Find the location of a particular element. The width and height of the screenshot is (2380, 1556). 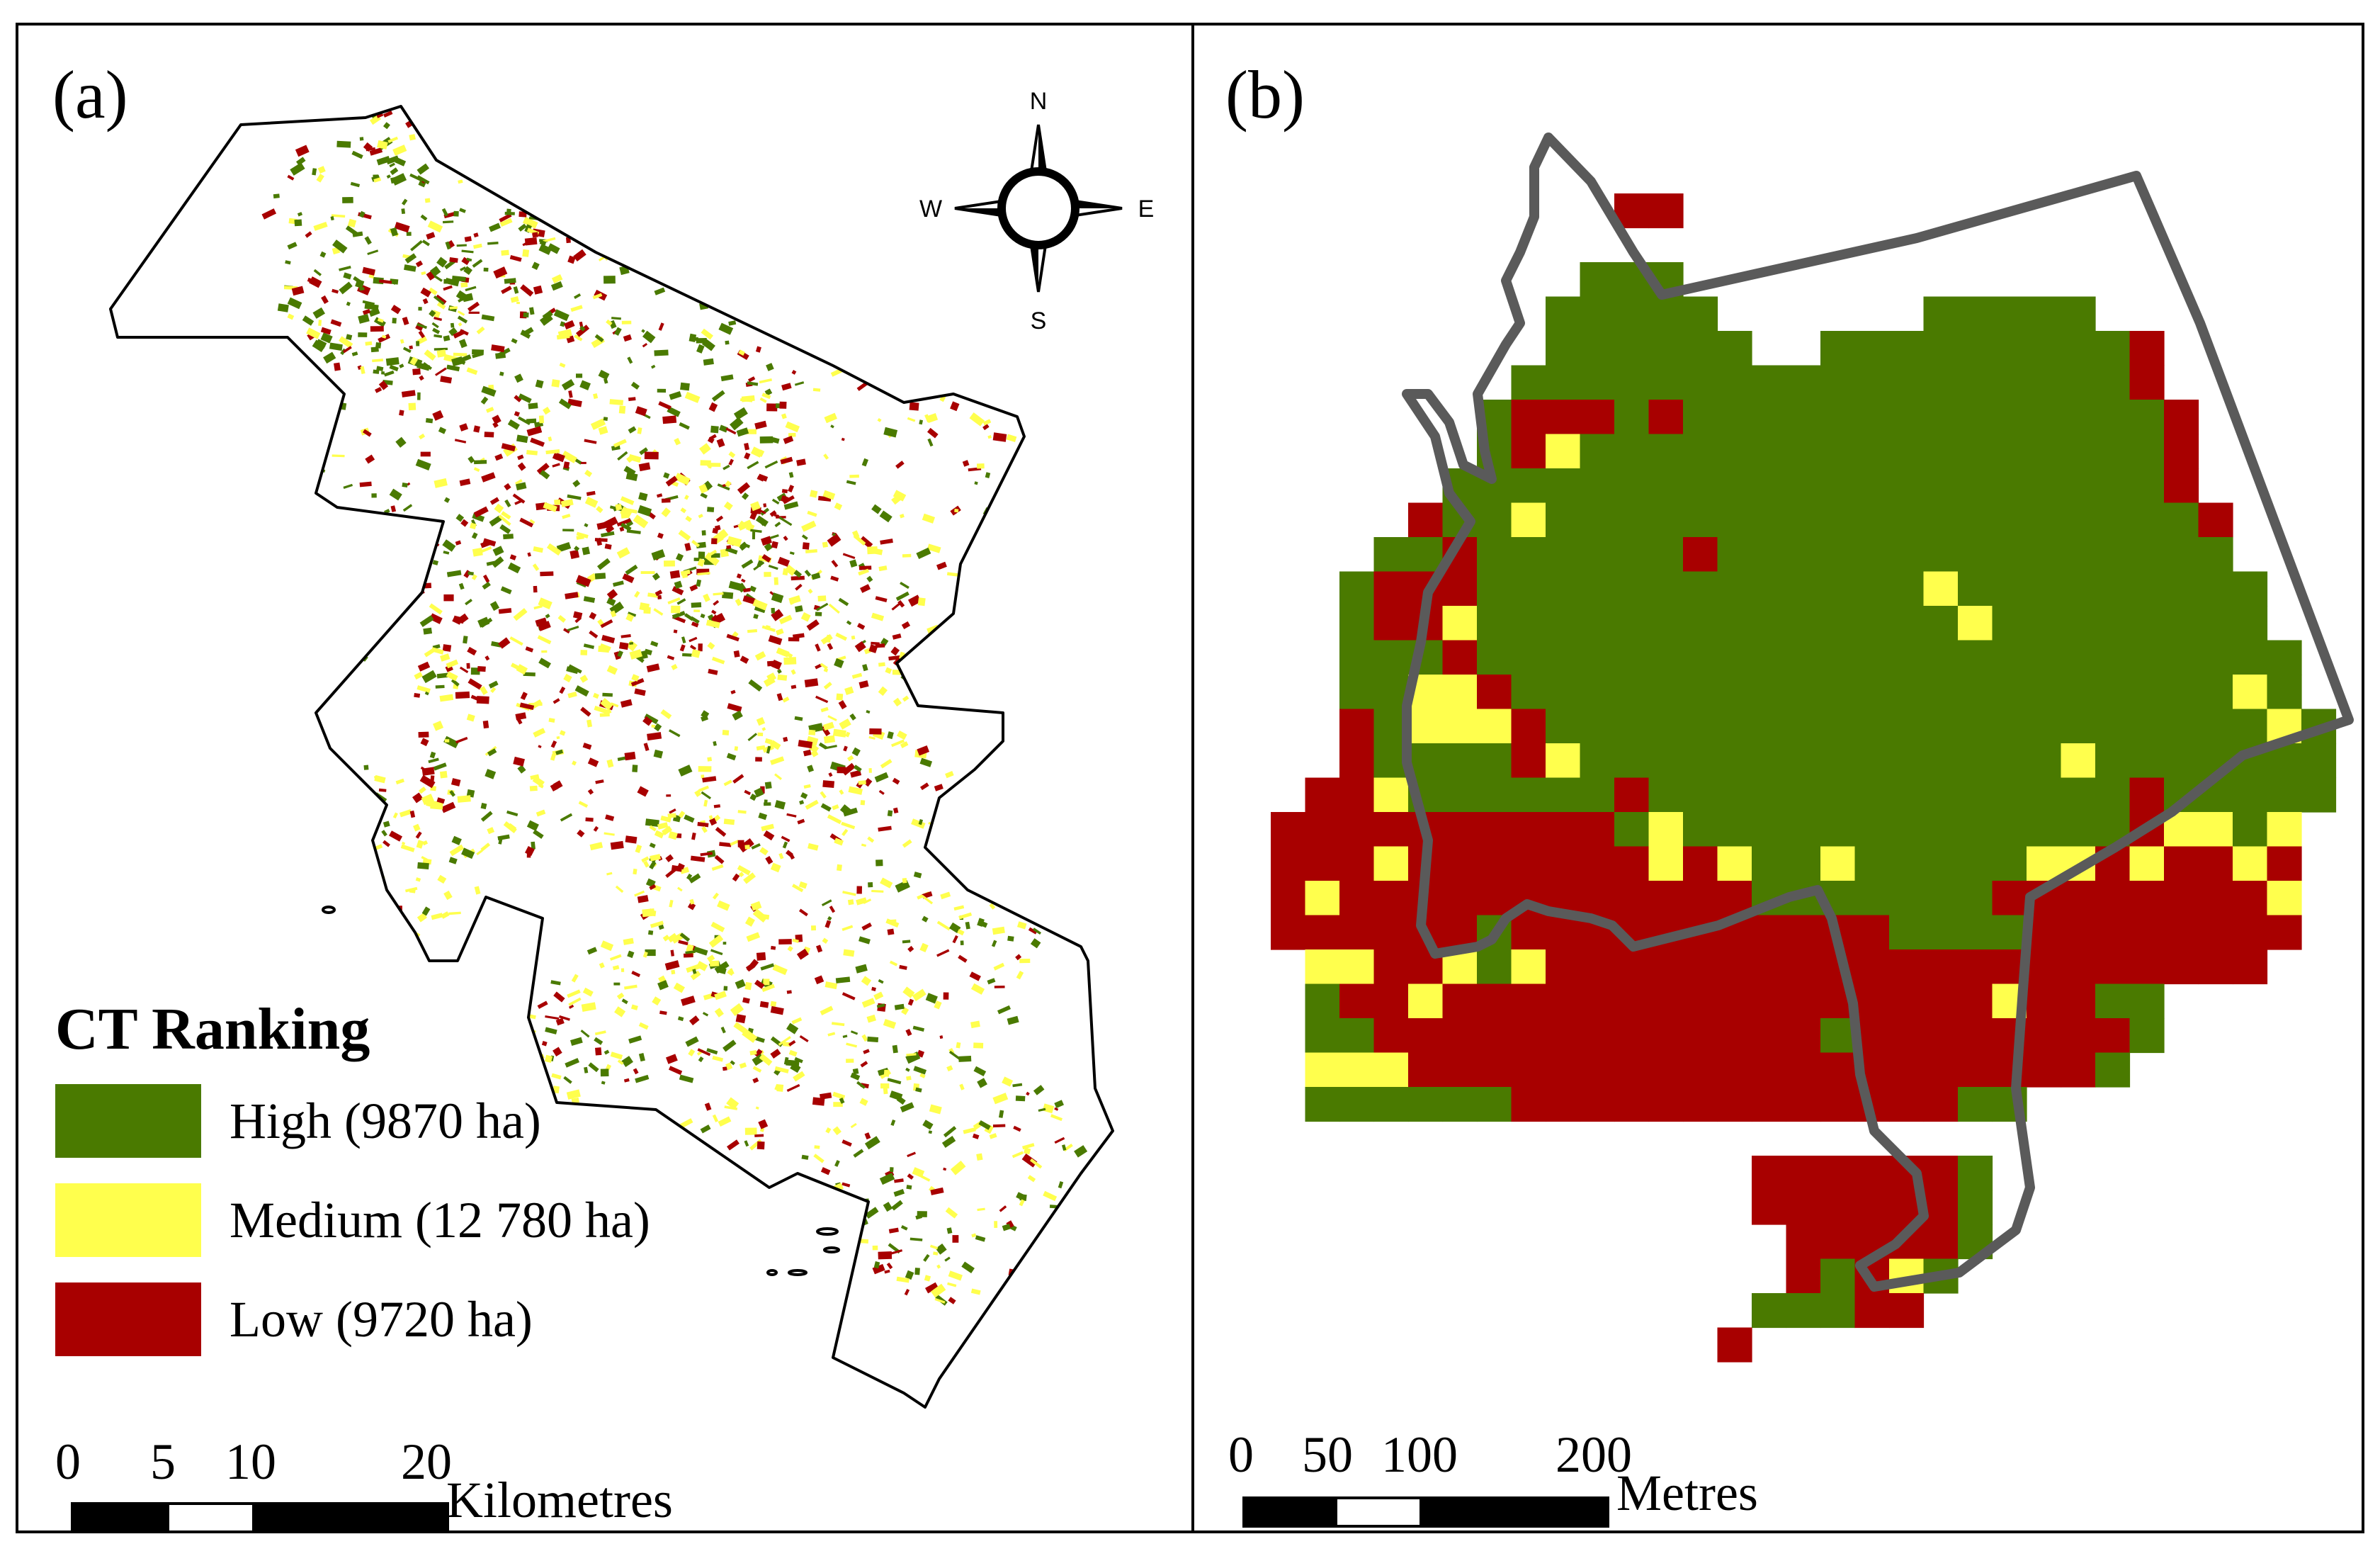

scale-tick-b-200: 200 is located at coordinates (1594, 1454).